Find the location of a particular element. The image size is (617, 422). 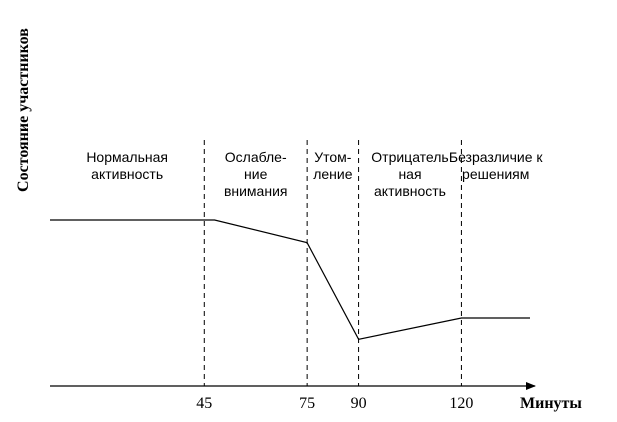

phase-label-line: Нормальная is located at coordinates (127, 157).